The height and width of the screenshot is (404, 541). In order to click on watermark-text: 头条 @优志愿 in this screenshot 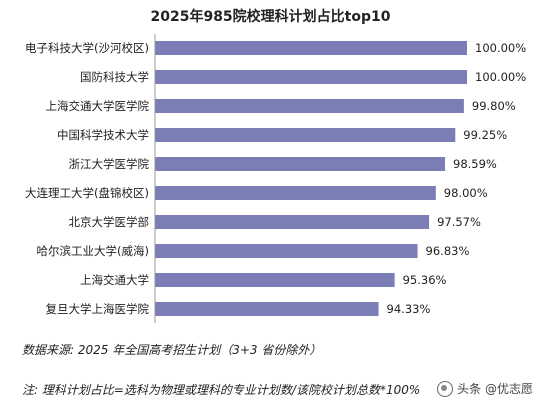, I will do `click(495, 389)`.